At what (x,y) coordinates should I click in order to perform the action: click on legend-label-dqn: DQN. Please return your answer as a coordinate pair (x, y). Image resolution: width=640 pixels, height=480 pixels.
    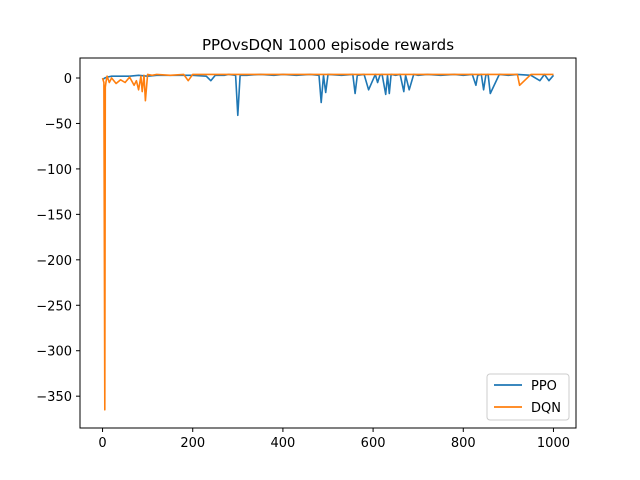
    Looking at the image, I should click on (546, 408).